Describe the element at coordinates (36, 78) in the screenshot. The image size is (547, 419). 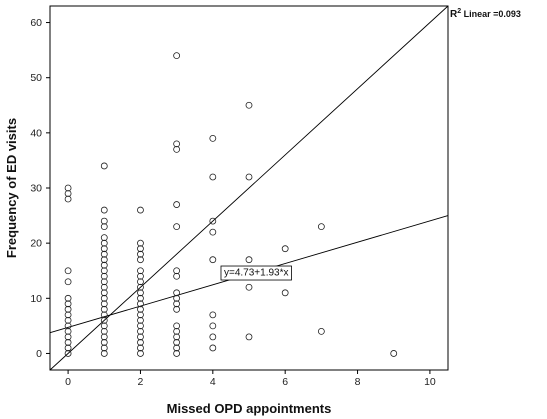
I see `y-tick-label: 50` at that location.